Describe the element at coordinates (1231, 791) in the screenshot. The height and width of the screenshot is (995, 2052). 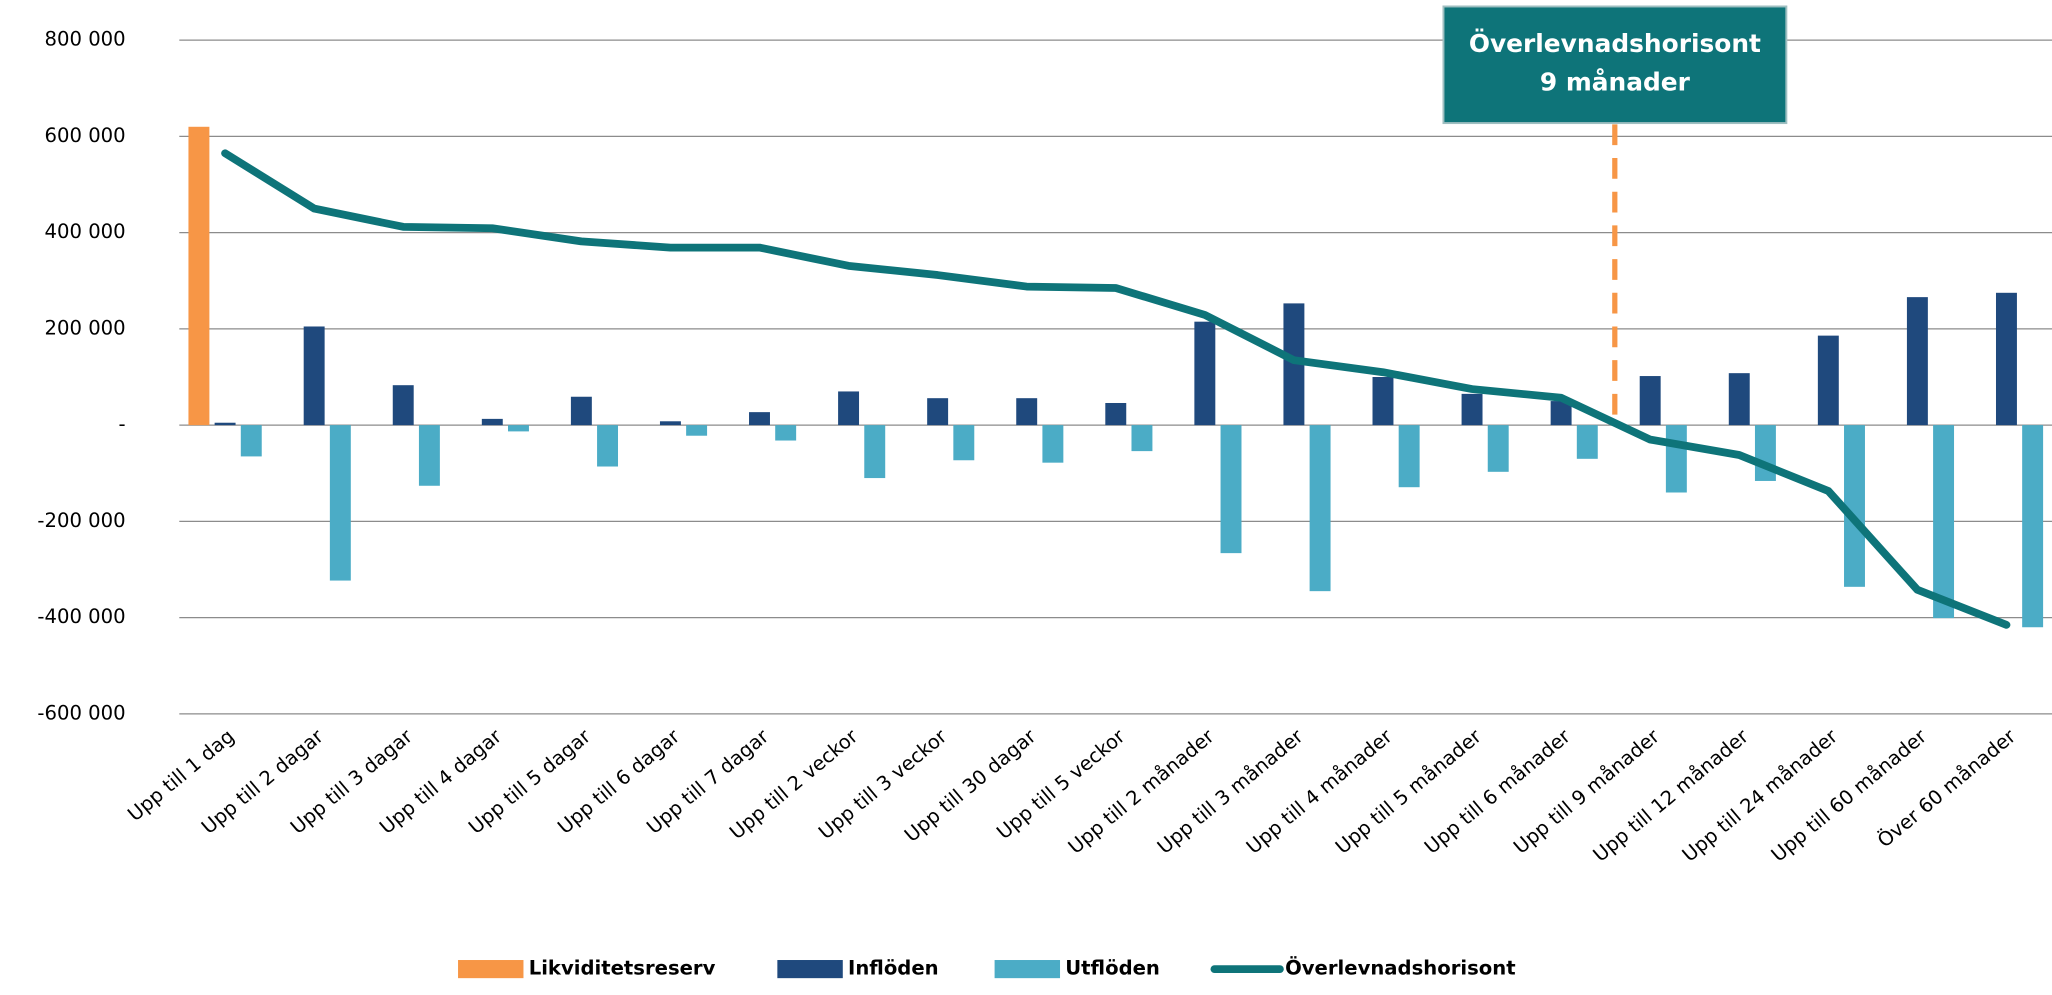
I see `x-tick-label: Upp till 3 månader` at that location.